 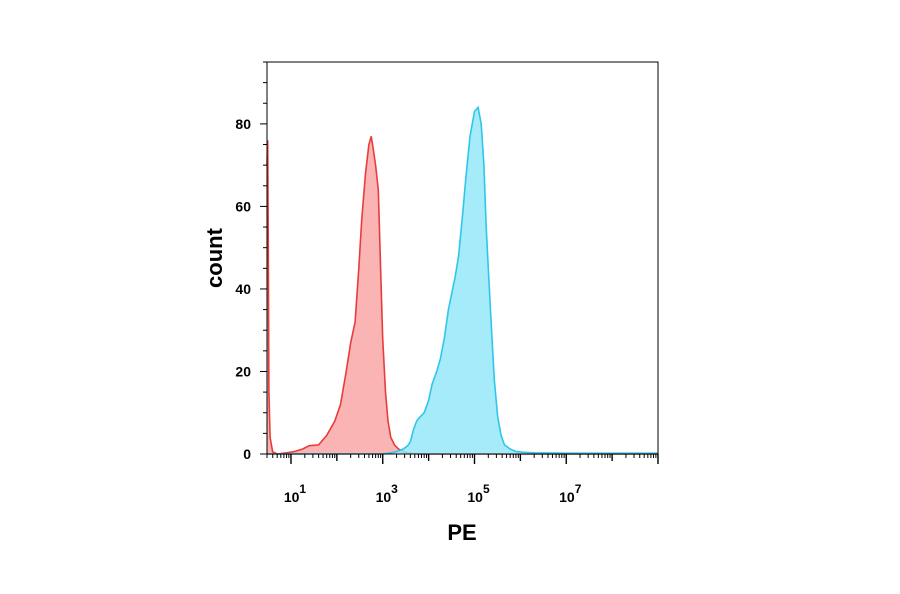 What do you see at coordinates (243, 124) in the screenshot?
I see `y-tick-label: 80` at bounding box center [243, 124].